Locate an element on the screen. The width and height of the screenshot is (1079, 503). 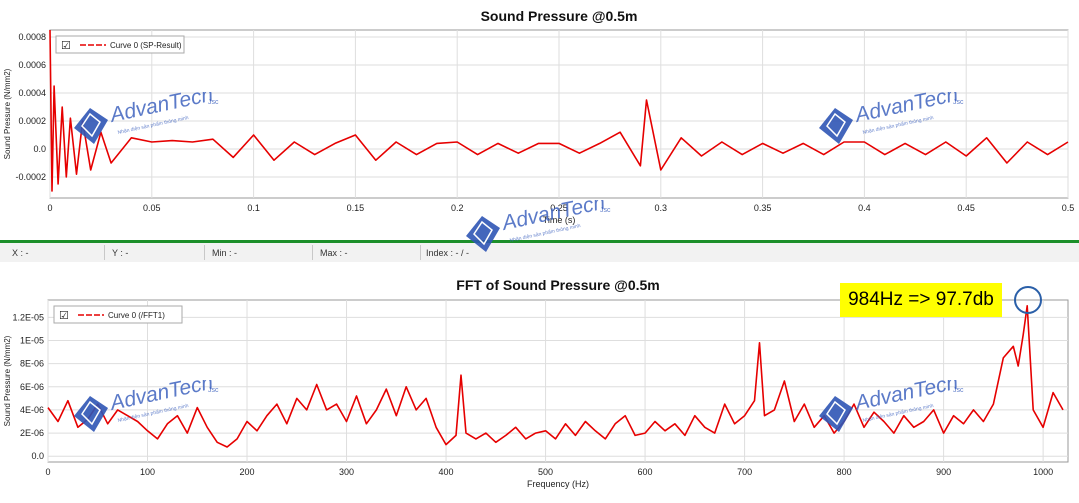
x-tick-label: 1000 is located at coordinates (1043, 472).